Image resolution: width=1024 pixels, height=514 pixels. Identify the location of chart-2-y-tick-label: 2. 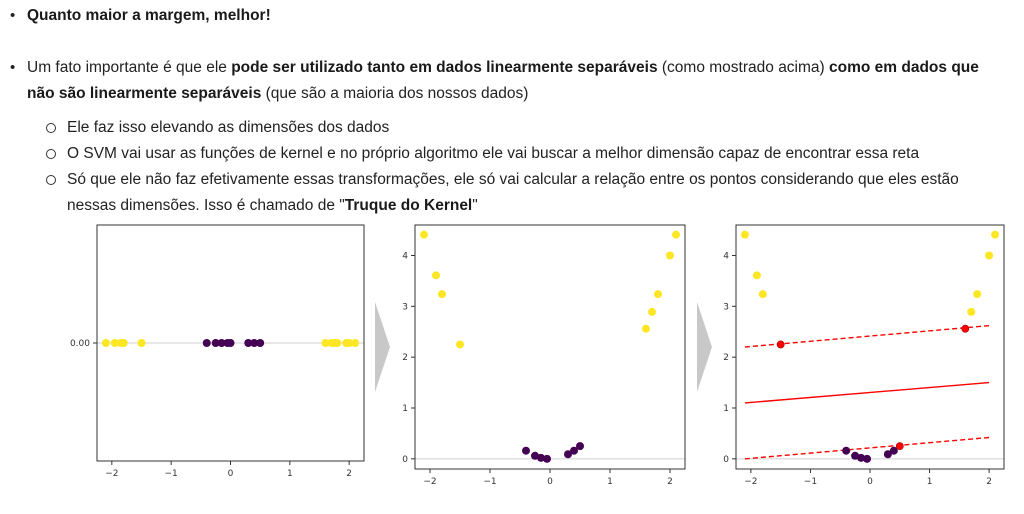
(405, 358).